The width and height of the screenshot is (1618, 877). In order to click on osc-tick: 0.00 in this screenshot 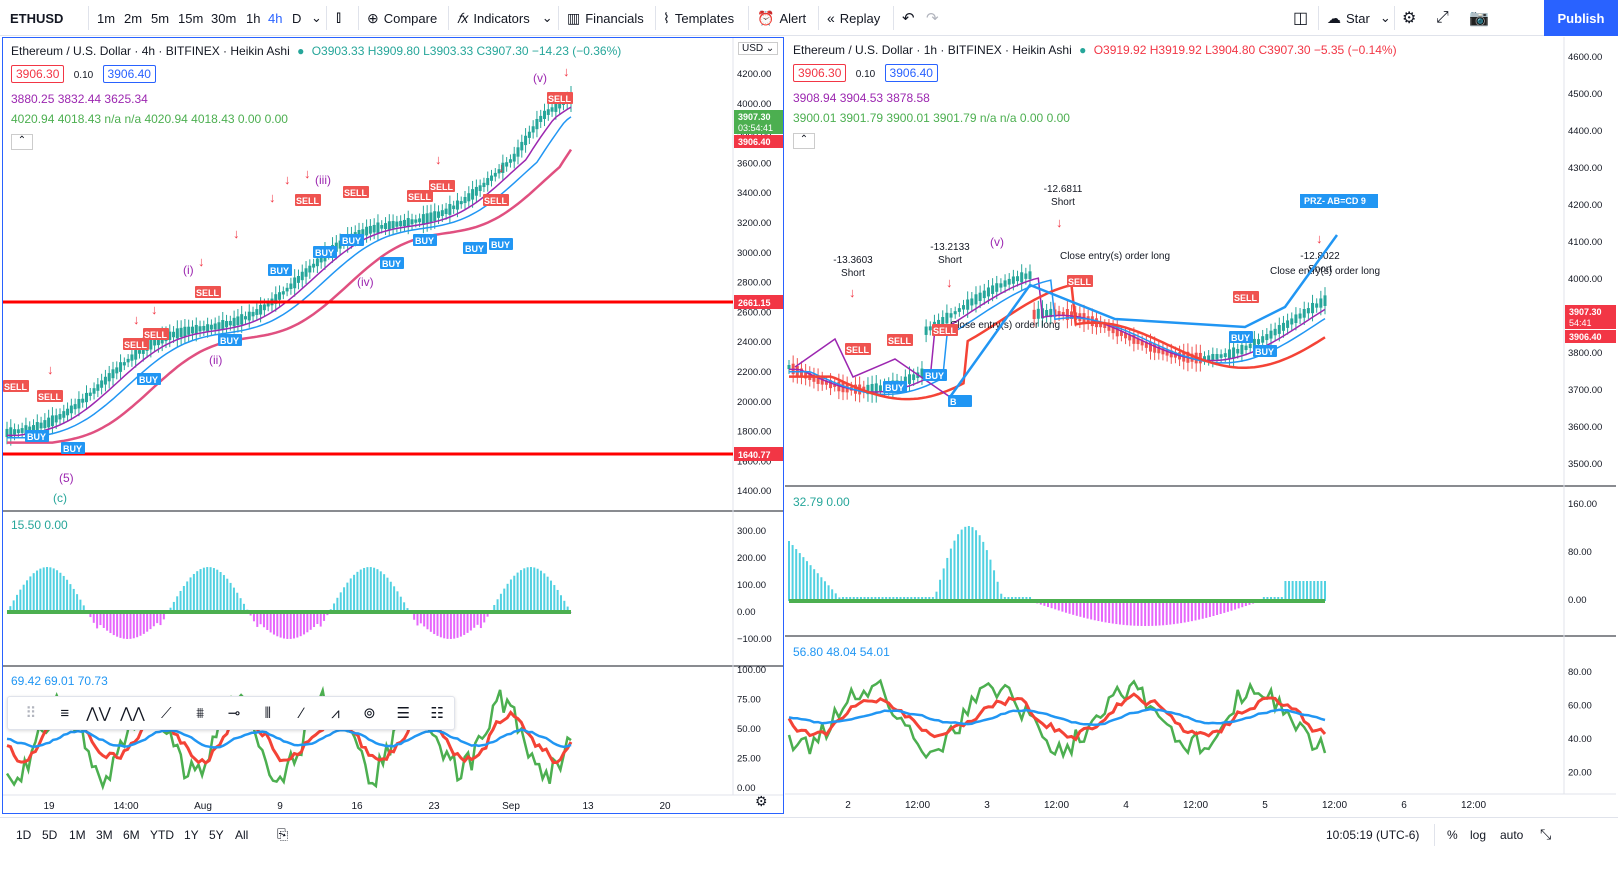, I will do `click(746, 612)`.